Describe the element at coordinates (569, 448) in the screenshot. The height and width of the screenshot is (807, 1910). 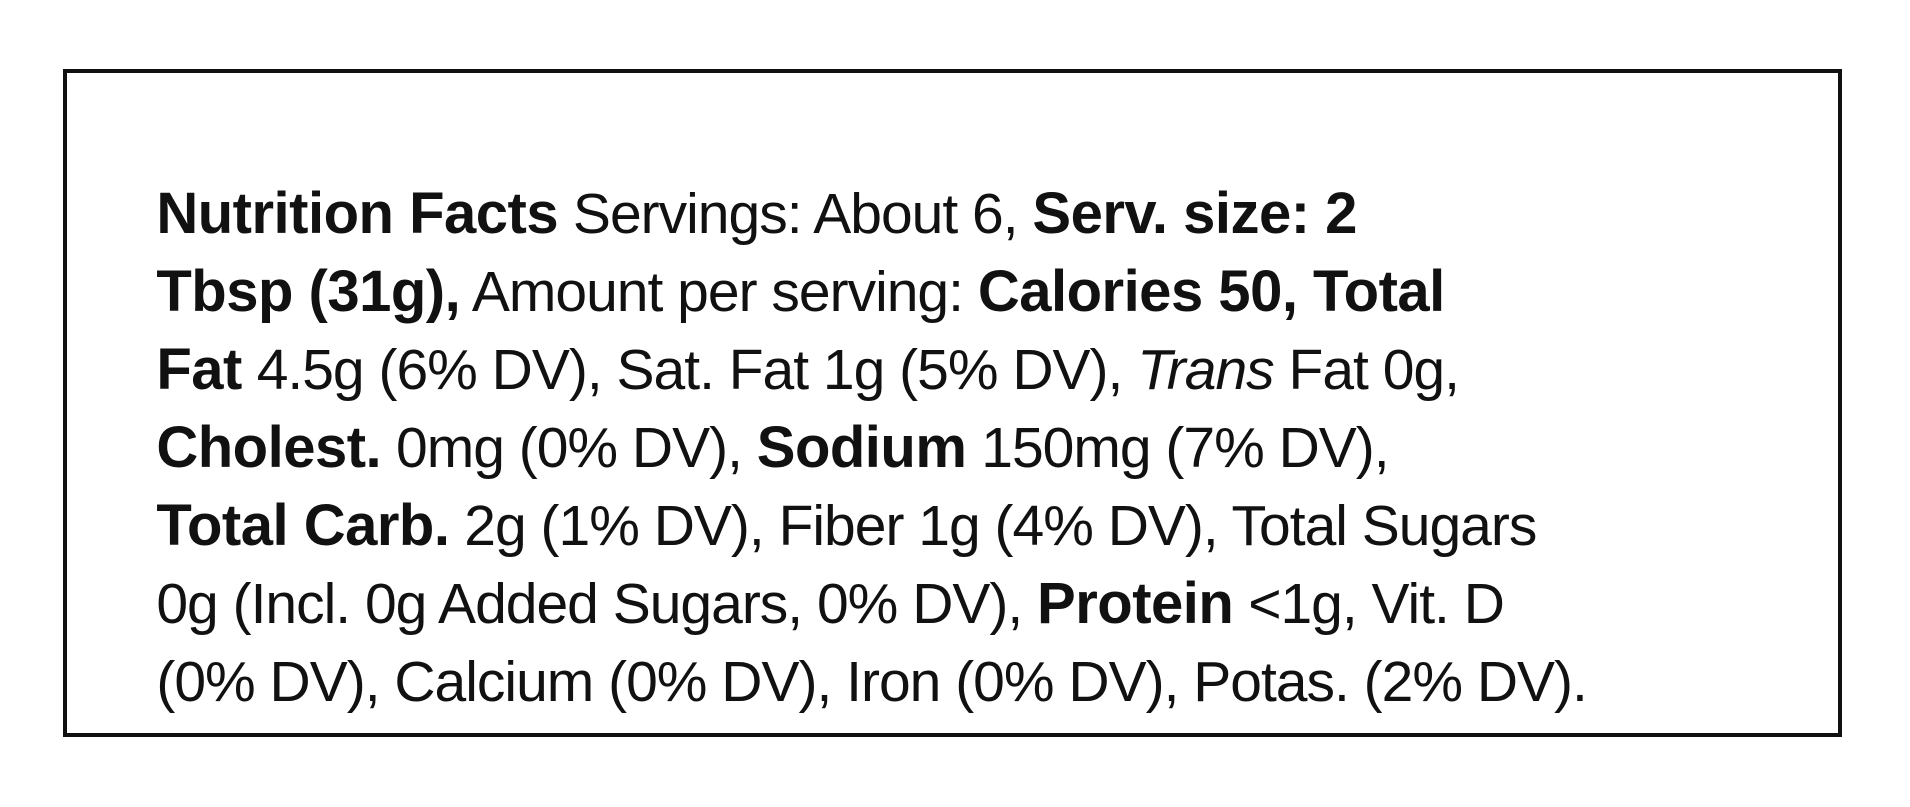
I see `text: 0mg (0% DV),` at that location.